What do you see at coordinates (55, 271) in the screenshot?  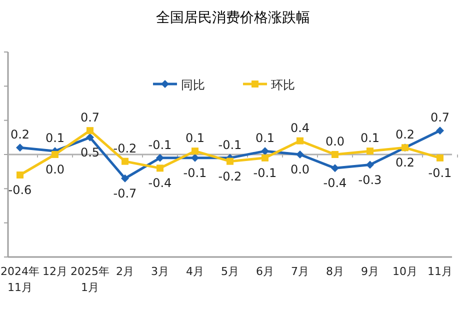 I see `x-tick-label: 12月` at bounding box center [55, 271].